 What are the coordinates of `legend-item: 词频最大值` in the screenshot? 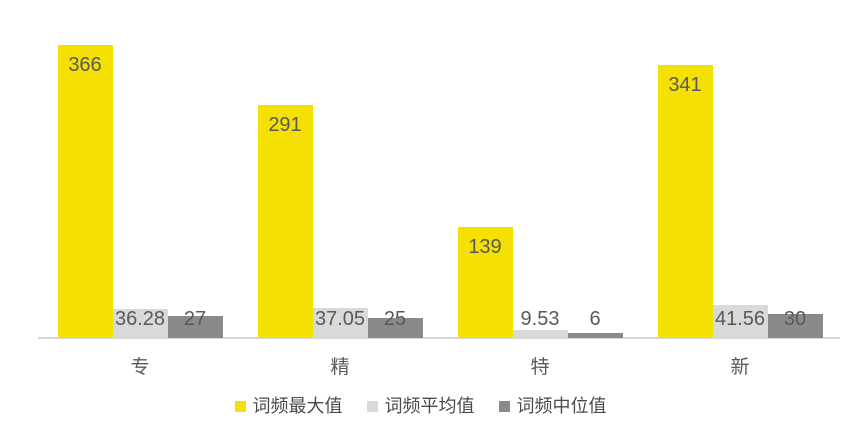 It's located at (288, 406).